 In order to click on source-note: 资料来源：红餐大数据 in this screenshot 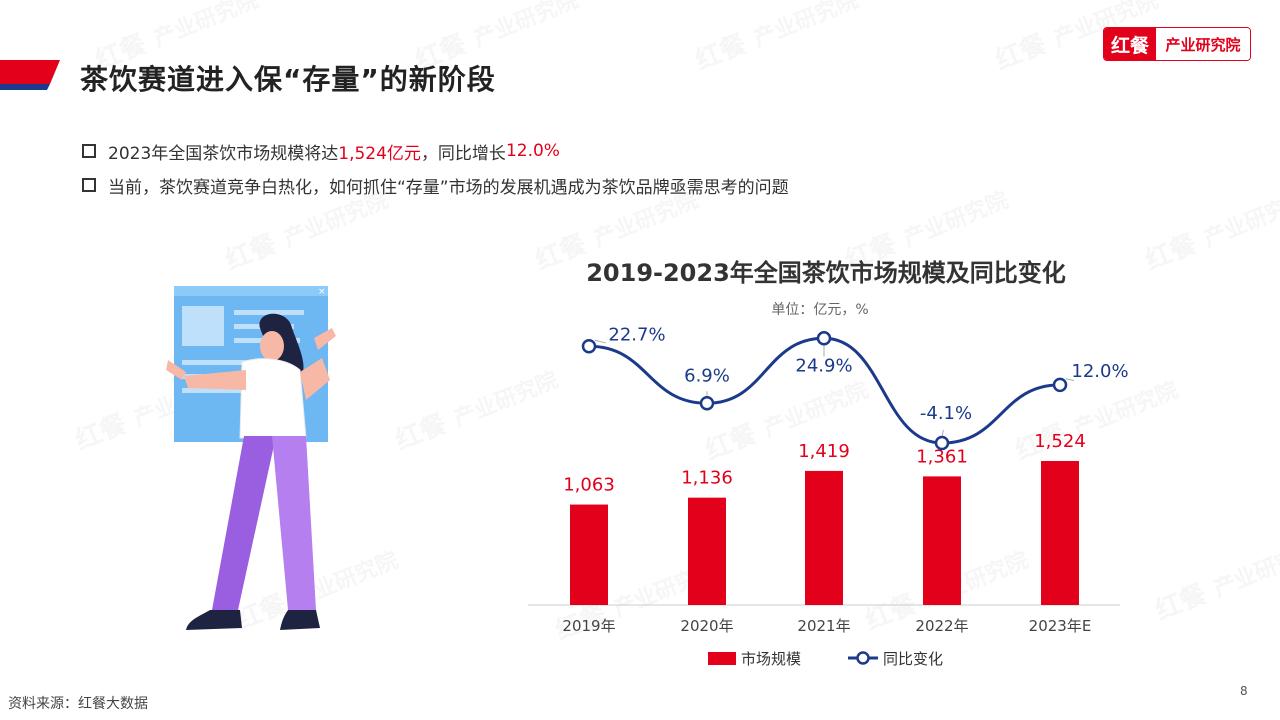, I will do `click(78, 704)`.